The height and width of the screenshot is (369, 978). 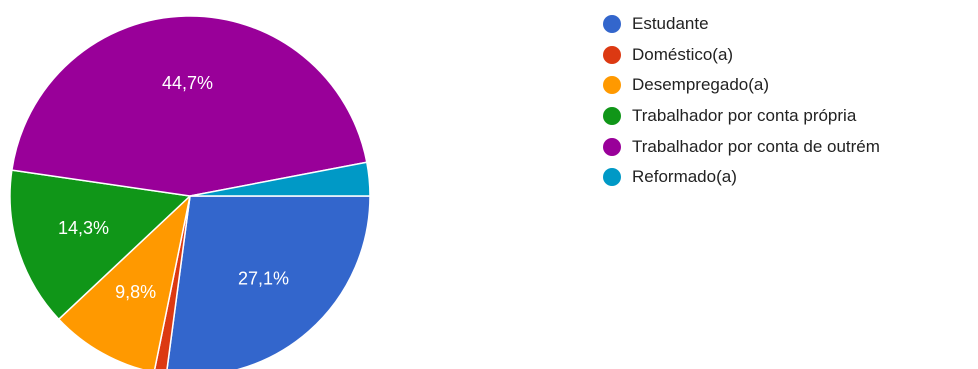 What do you see at coordinates (612, 177) in the screenshot?
I see `legend-swatch-reformado` at bounding box center [612, 177].